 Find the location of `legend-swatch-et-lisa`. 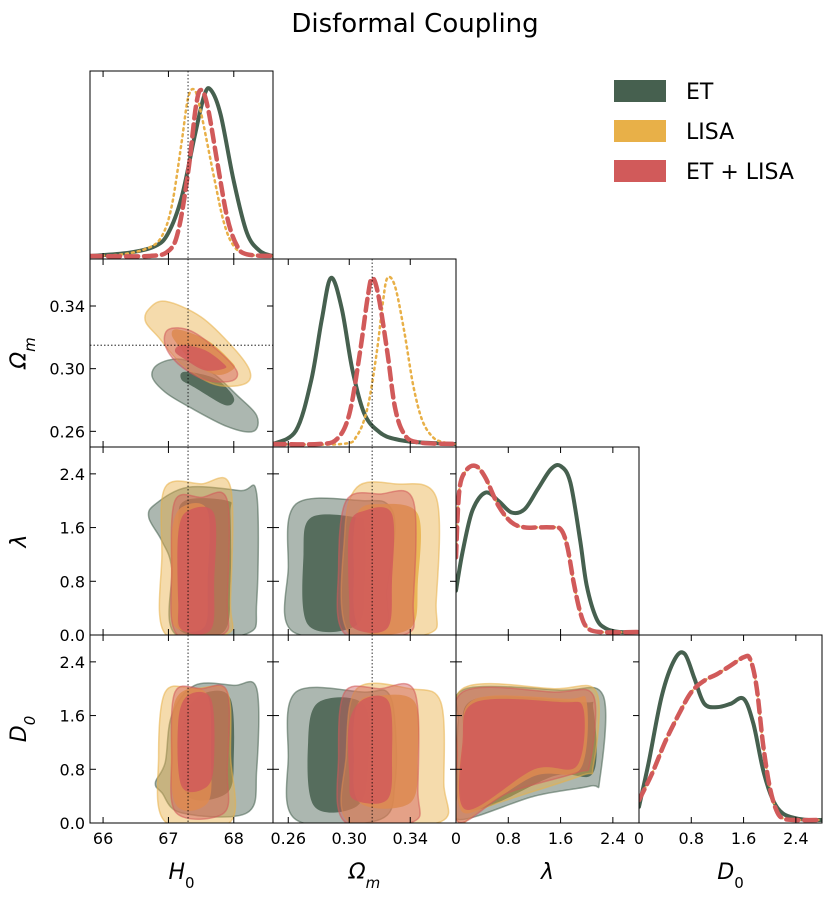

legend-swatch-et-lisa is located at coordinates (640, 171).